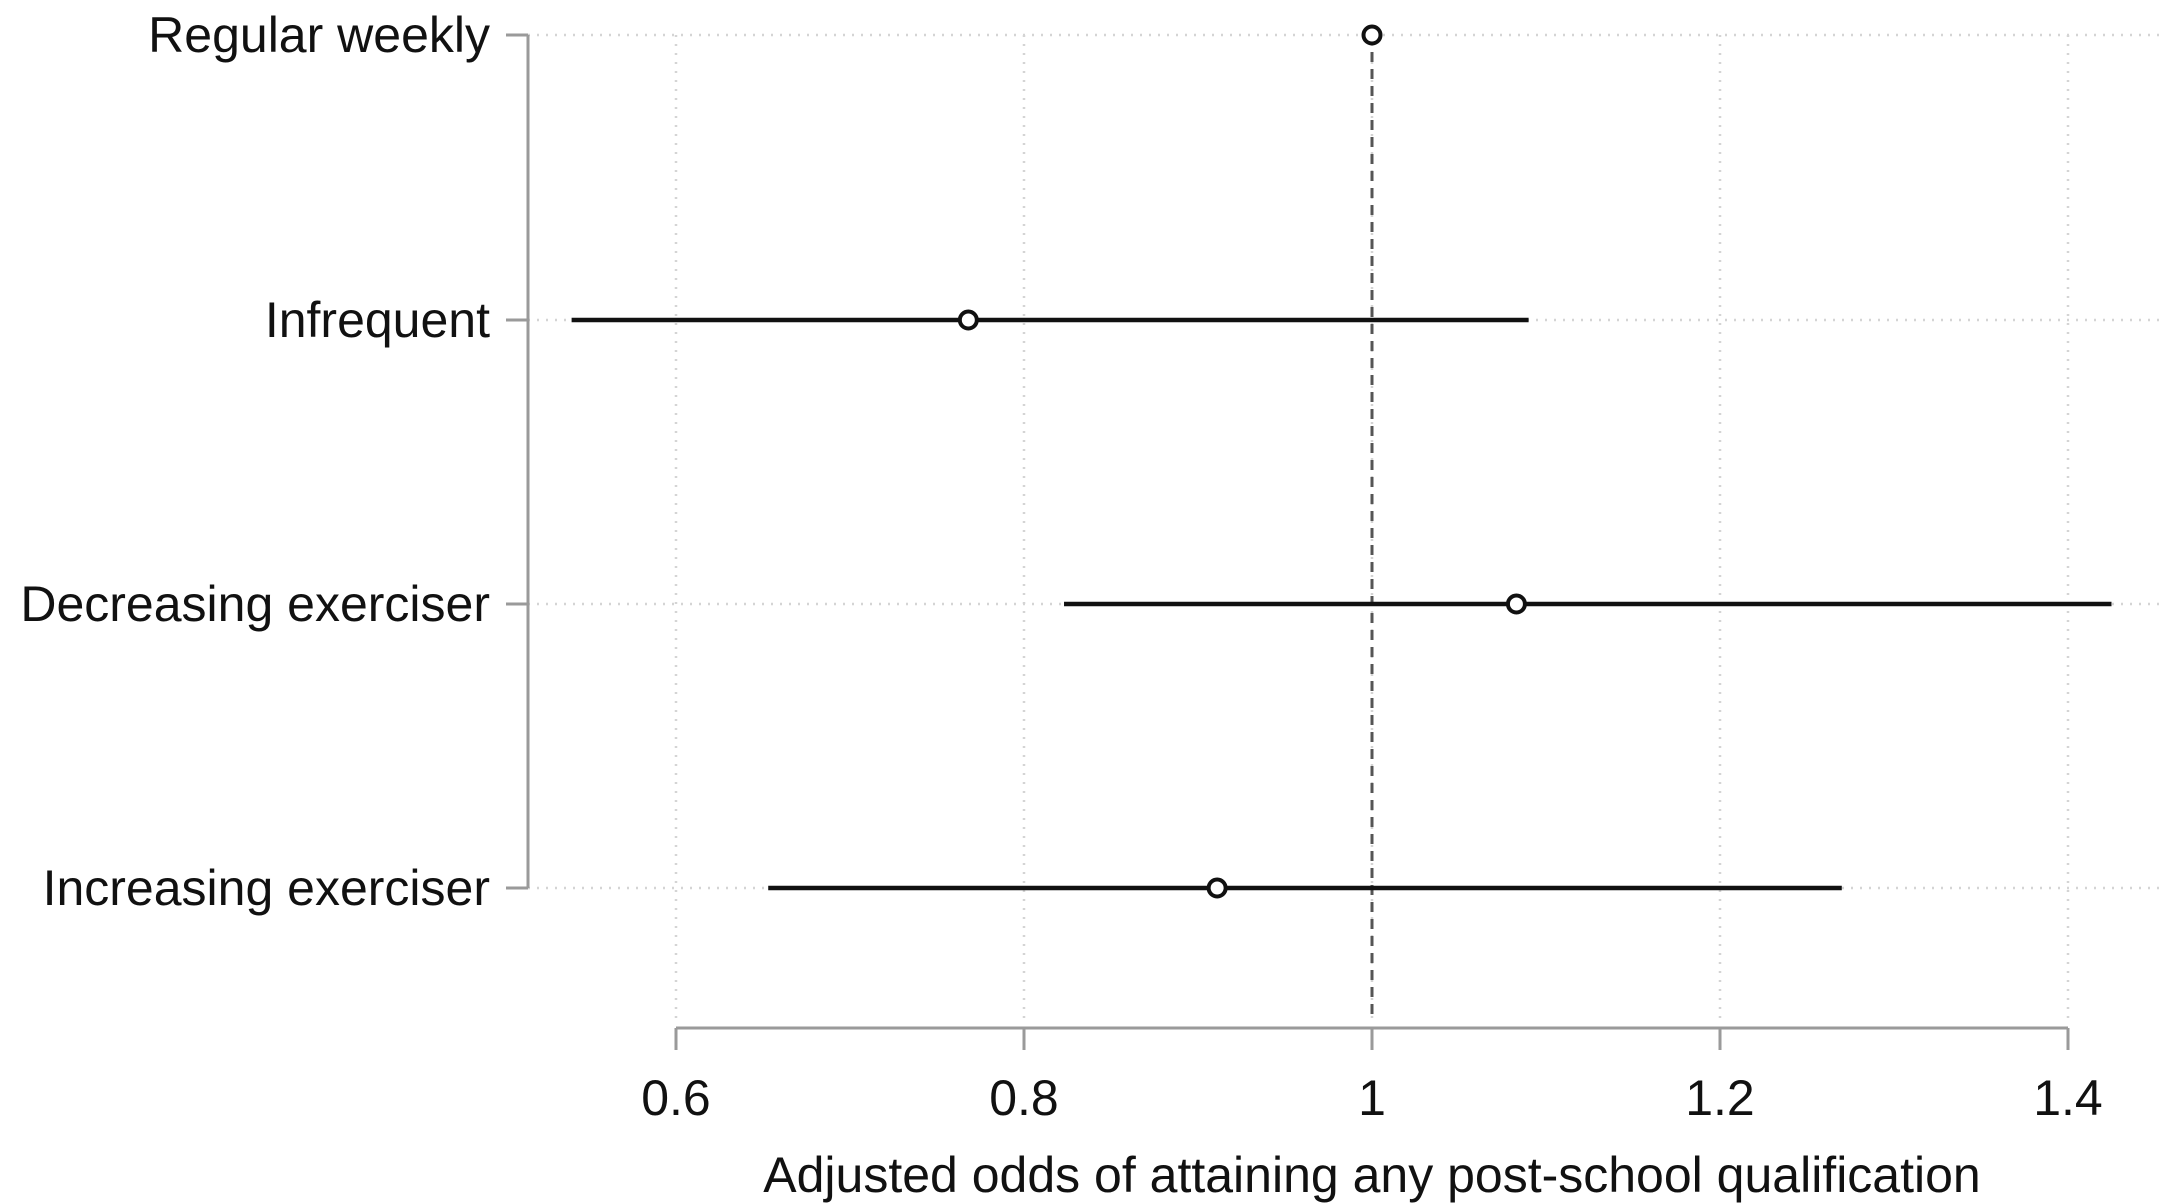  What do you see at coordinates (1720, 1098) in the screenshot?
I see `x-tick-label-1-2: 1.2` at bounding box center [1720, 1098].